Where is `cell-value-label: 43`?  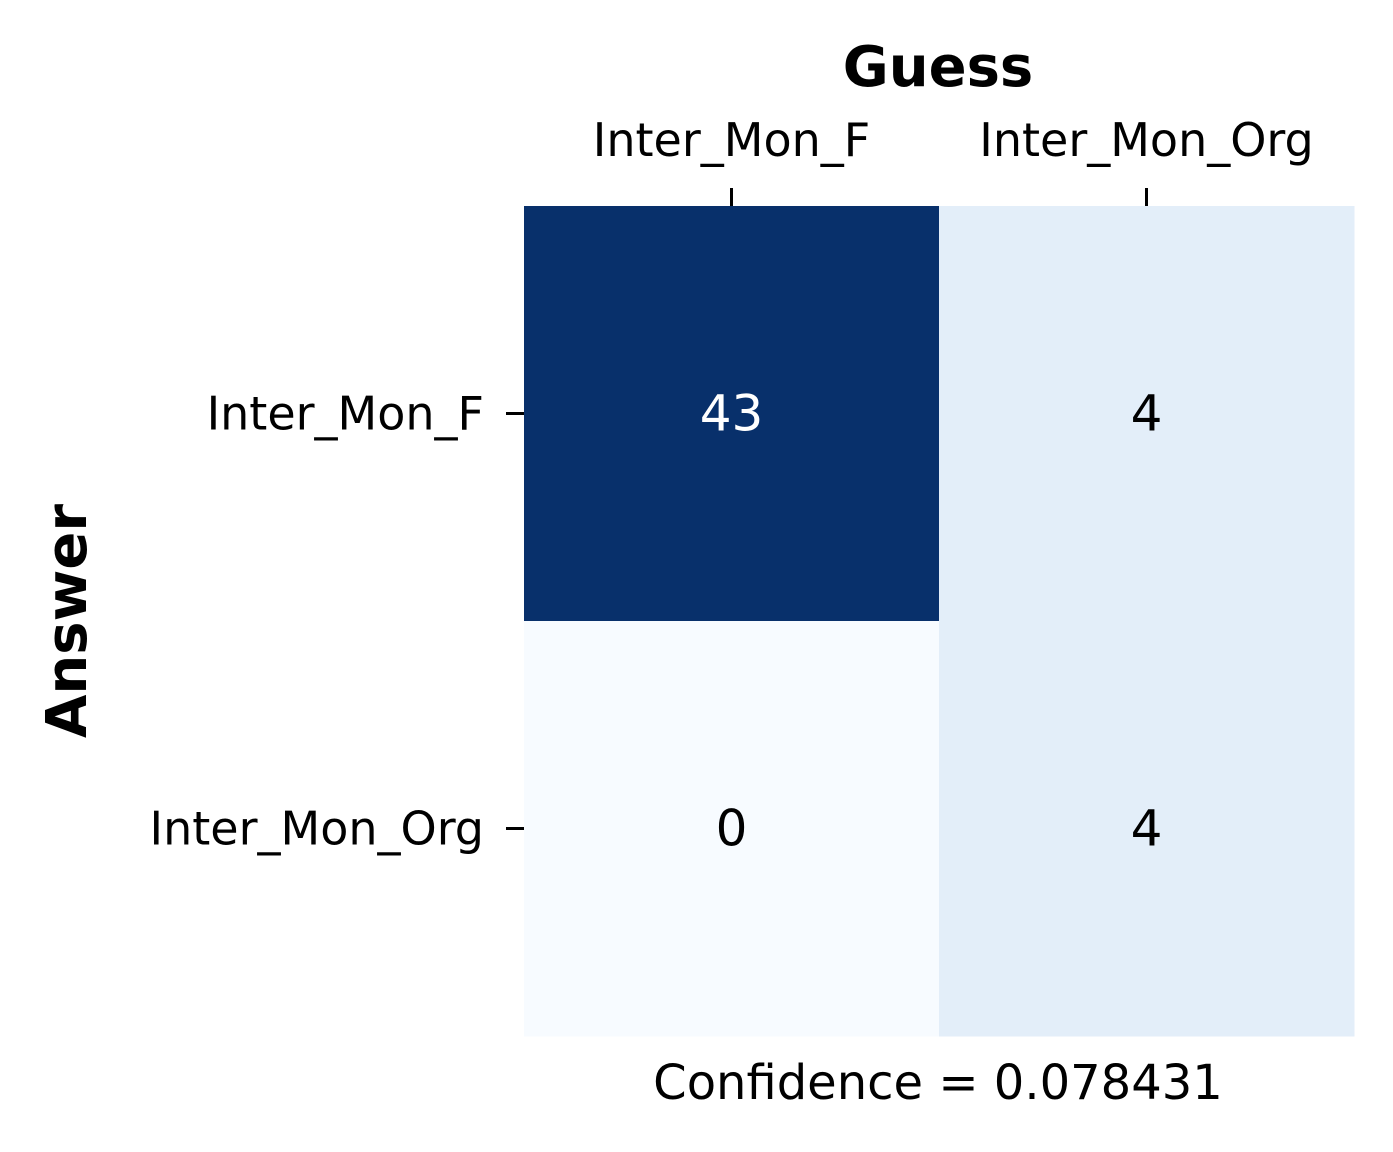
cell-value-label: 43 is located at coordinates (732, 414).